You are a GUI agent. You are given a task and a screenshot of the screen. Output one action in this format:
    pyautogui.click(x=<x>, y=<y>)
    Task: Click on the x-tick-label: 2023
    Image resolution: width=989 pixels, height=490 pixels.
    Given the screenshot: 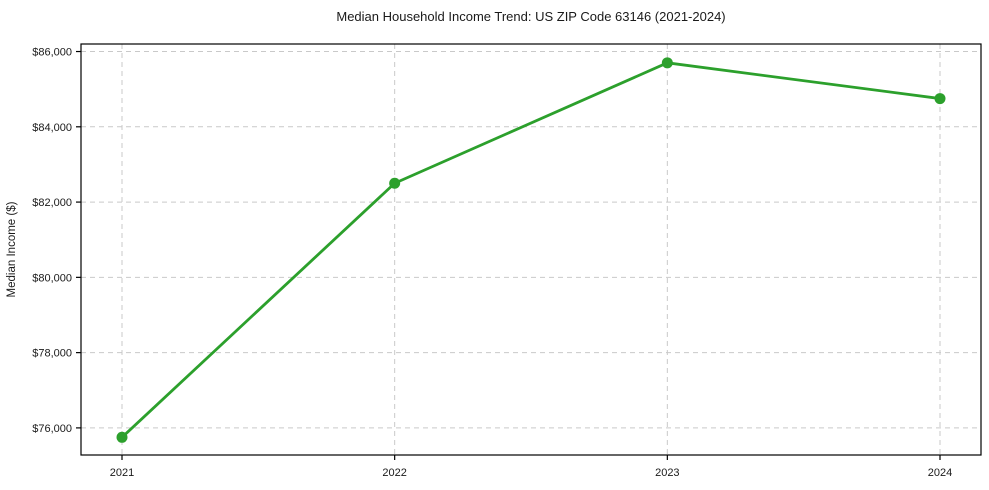 What is the action you would take?
    pyautogui.click(x=667, y=473)
    